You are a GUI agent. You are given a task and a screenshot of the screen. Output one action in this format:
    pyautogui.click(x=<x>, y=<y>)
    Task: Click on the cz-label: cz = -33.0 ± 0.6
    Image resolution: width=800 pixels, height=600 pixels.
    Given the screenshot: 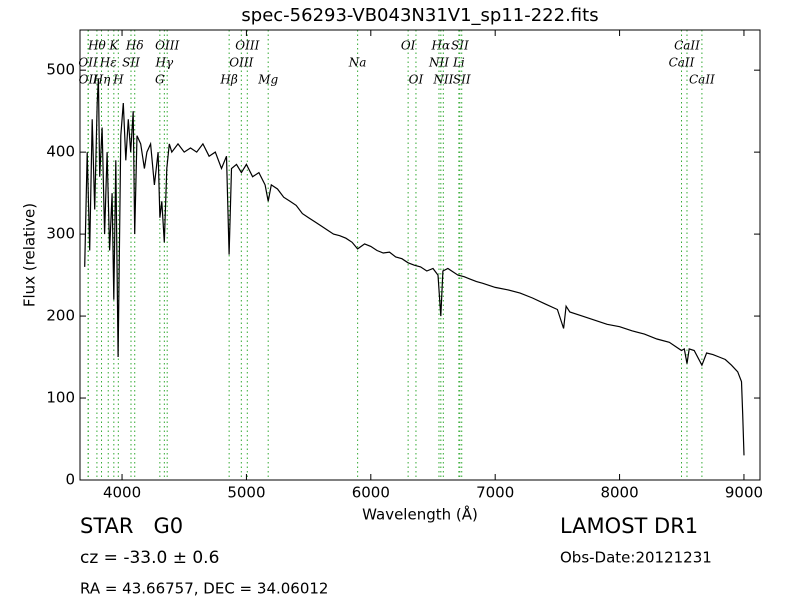 What is the action you would take?
    pyautogui.click(x=149, y=558)
    